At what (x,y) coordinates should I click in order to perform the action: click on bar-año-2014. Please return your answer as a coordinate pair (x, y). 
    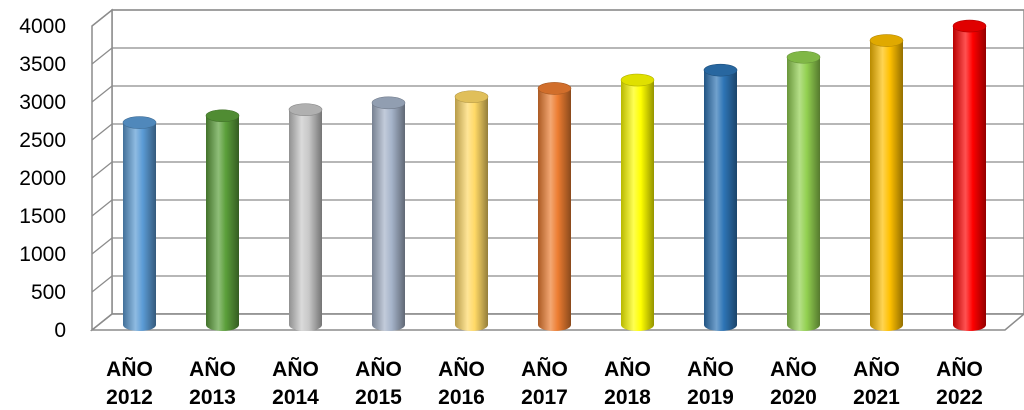
    Looking at the image, I should click on (305, 217).